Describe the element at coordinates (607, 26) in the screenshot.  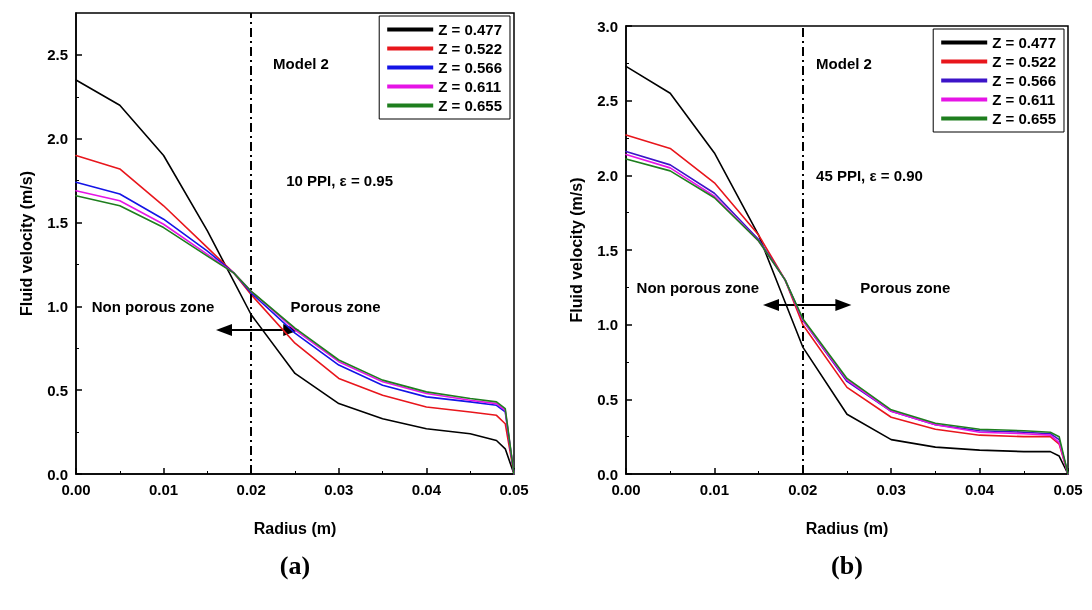
I see `y-tick-label: 3.0` at that location.